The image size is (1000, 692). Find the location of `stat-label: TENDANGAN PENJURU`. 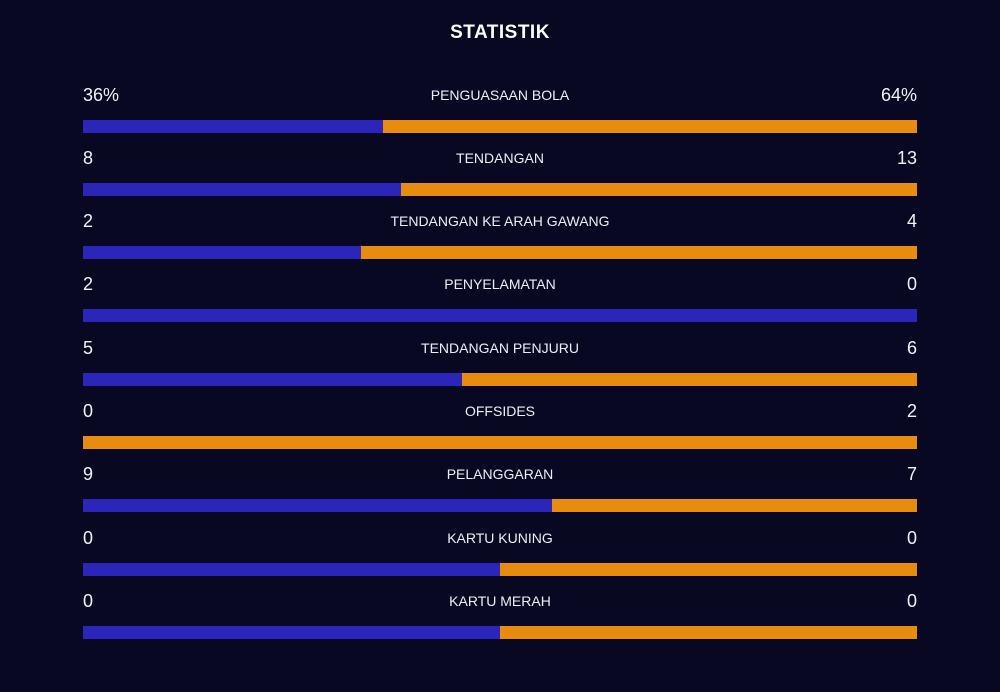

stat-label: TENDANGAN PENJURU is located at coordinates (500, 348).